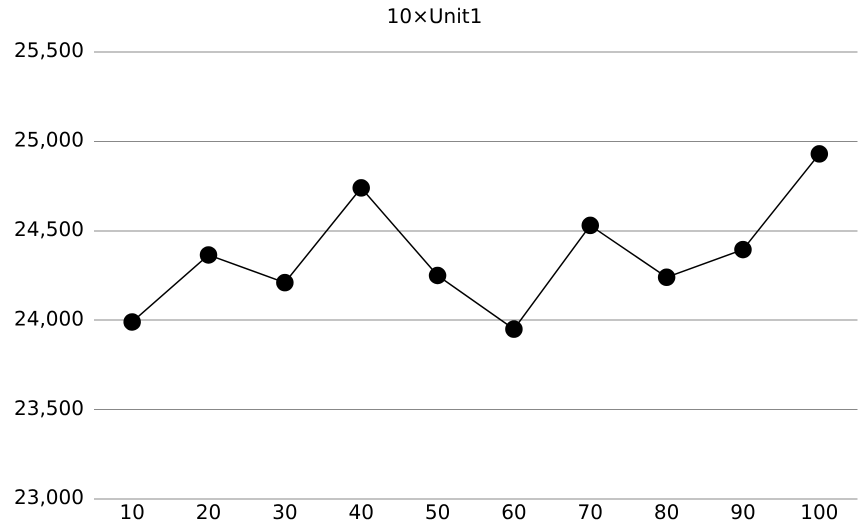  What do you see at coordinates (49, 408) in the screenshot?
I see `y-tick-label: 23,500` at bounding box center [49, 408].